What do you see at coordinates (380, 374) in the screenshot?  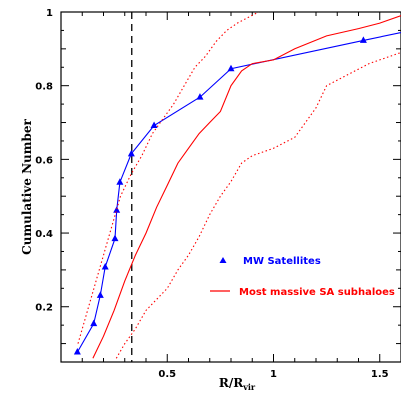 I see `x-tick-label: 1.5` at bounding box center [380, 374].